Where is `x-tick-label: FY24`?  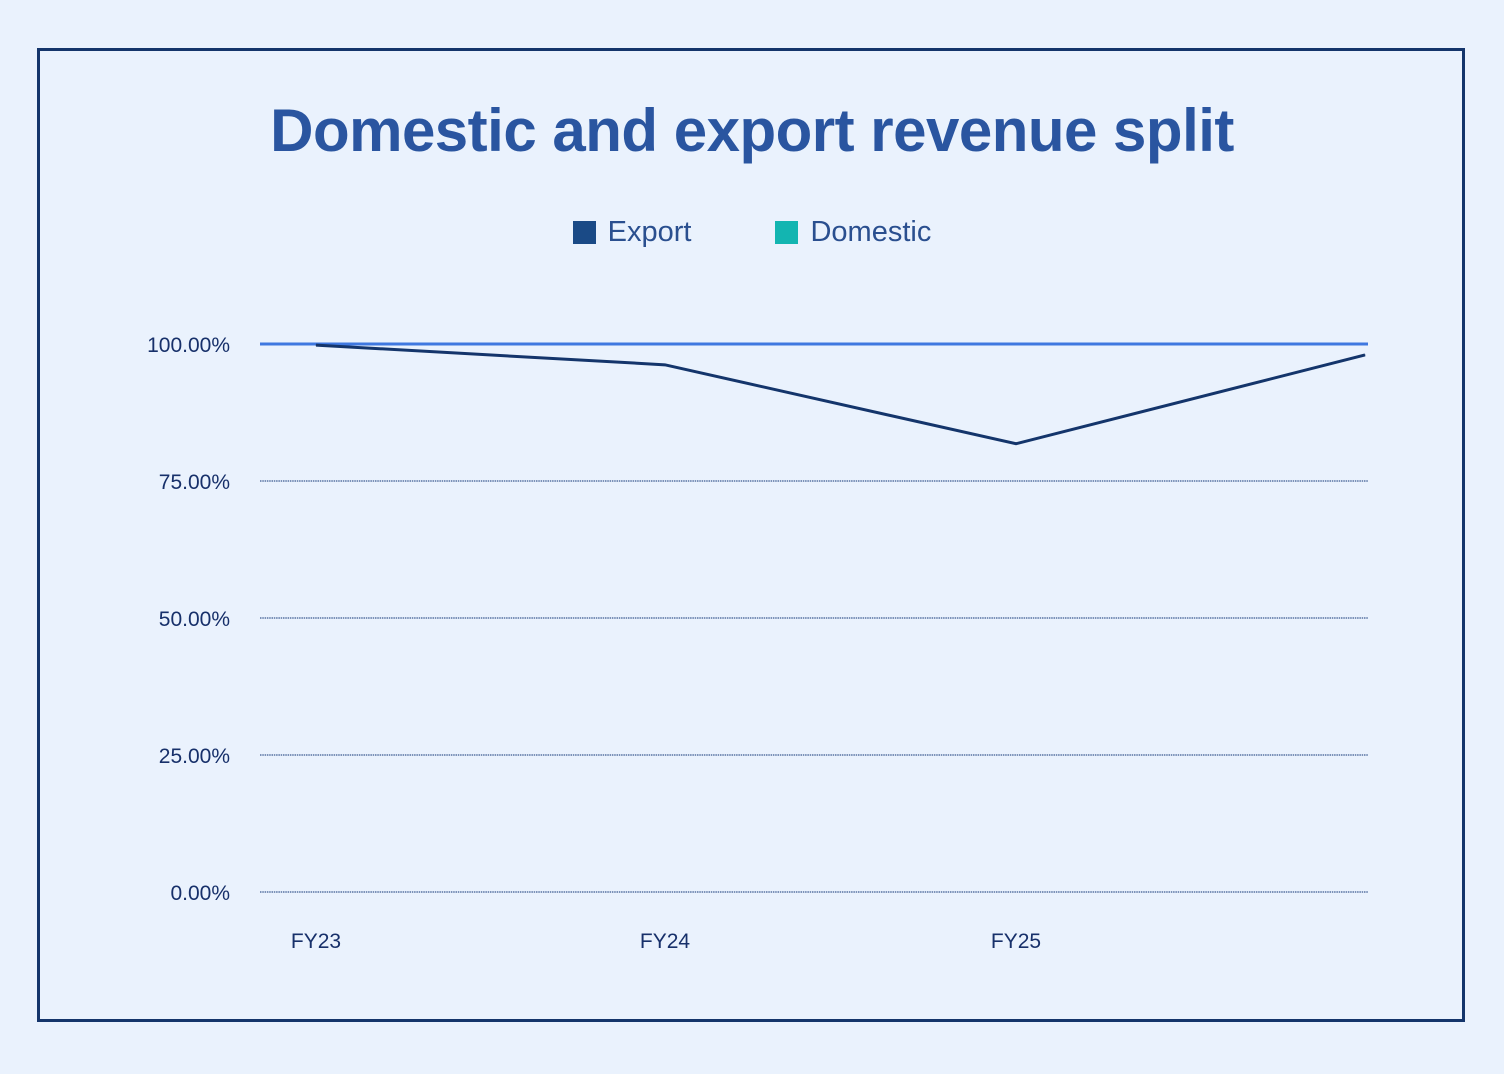
x-tick-label: FY24 is located at coordinates (665, 941).